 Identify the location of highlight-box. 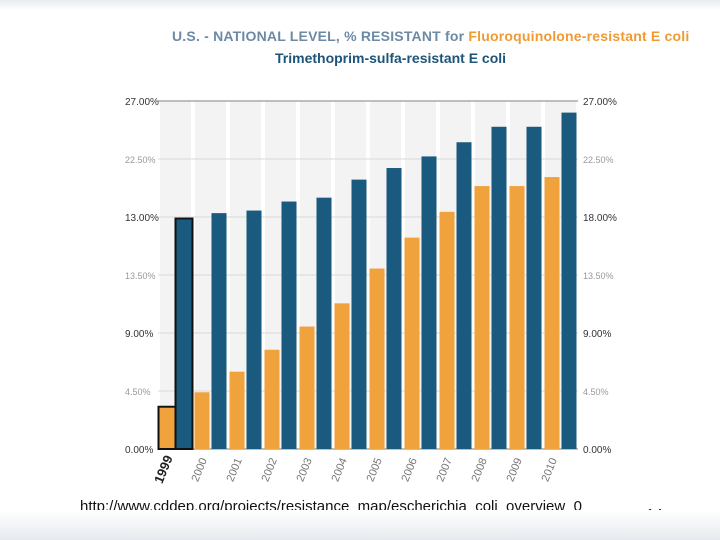
(184, 333).